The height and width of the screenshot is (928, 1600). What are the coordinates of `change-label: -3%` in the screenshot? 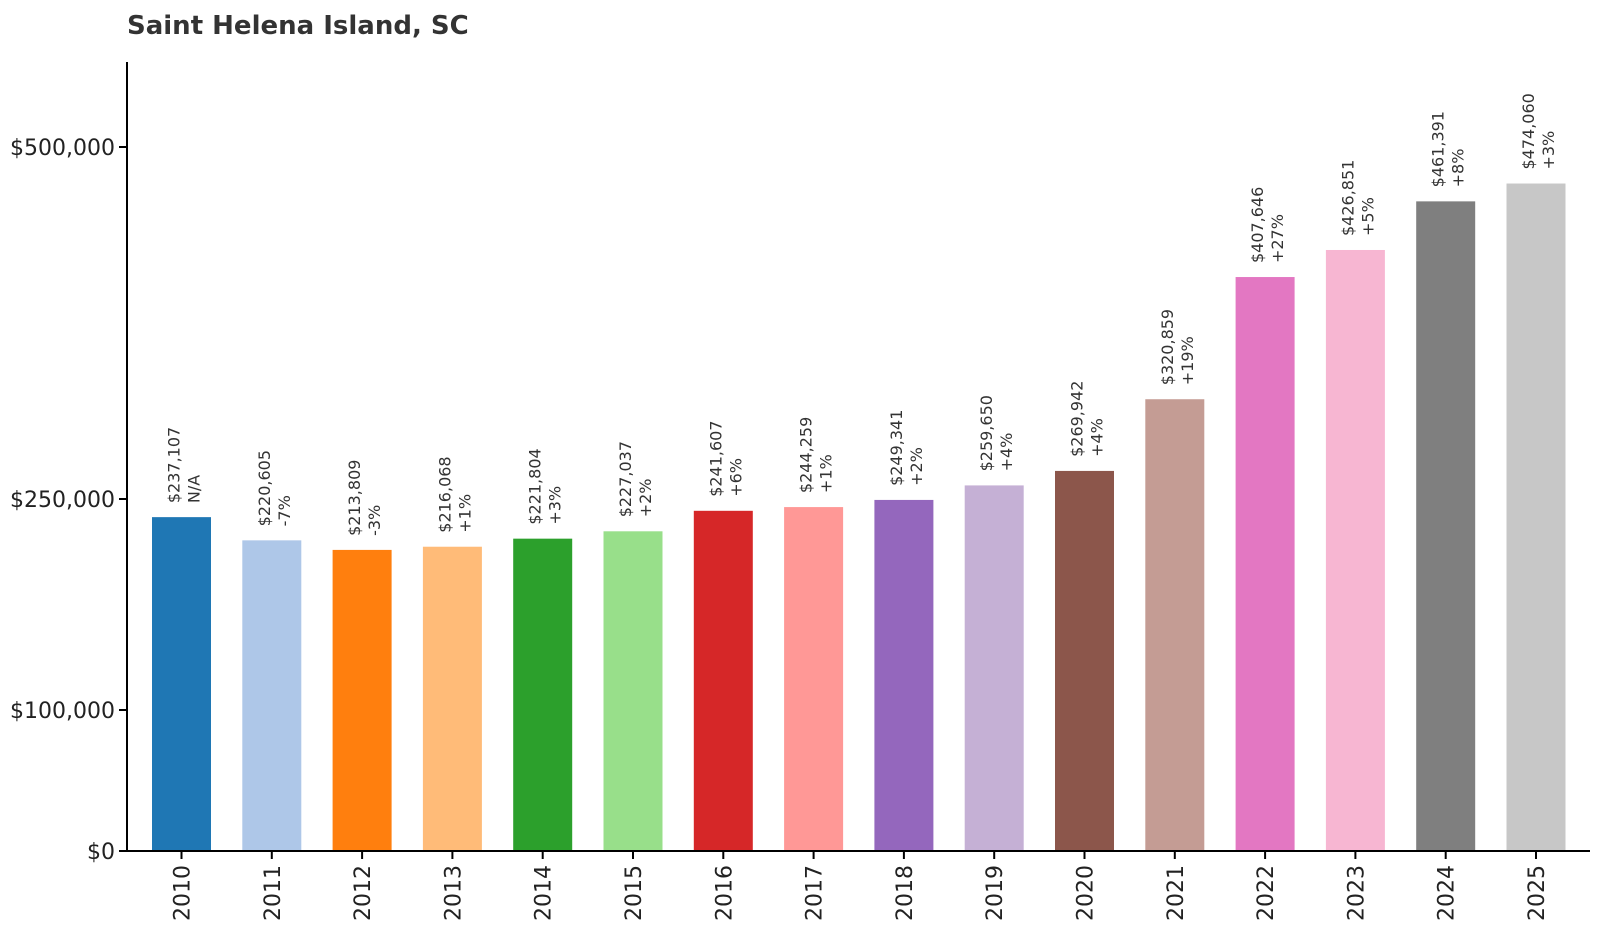 It's located at (374, 520).